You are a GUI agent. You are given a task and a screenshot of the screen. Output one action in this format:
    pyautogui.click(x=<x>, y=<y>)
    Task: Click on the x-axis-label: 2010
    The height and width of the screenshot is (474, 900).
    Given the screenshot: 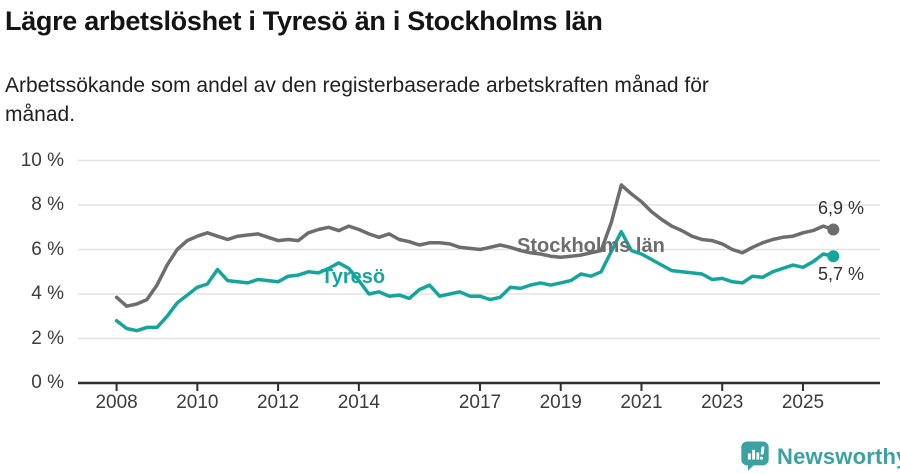 What is the action you would take?
    pyautogui.click(x=197, y=402)
    